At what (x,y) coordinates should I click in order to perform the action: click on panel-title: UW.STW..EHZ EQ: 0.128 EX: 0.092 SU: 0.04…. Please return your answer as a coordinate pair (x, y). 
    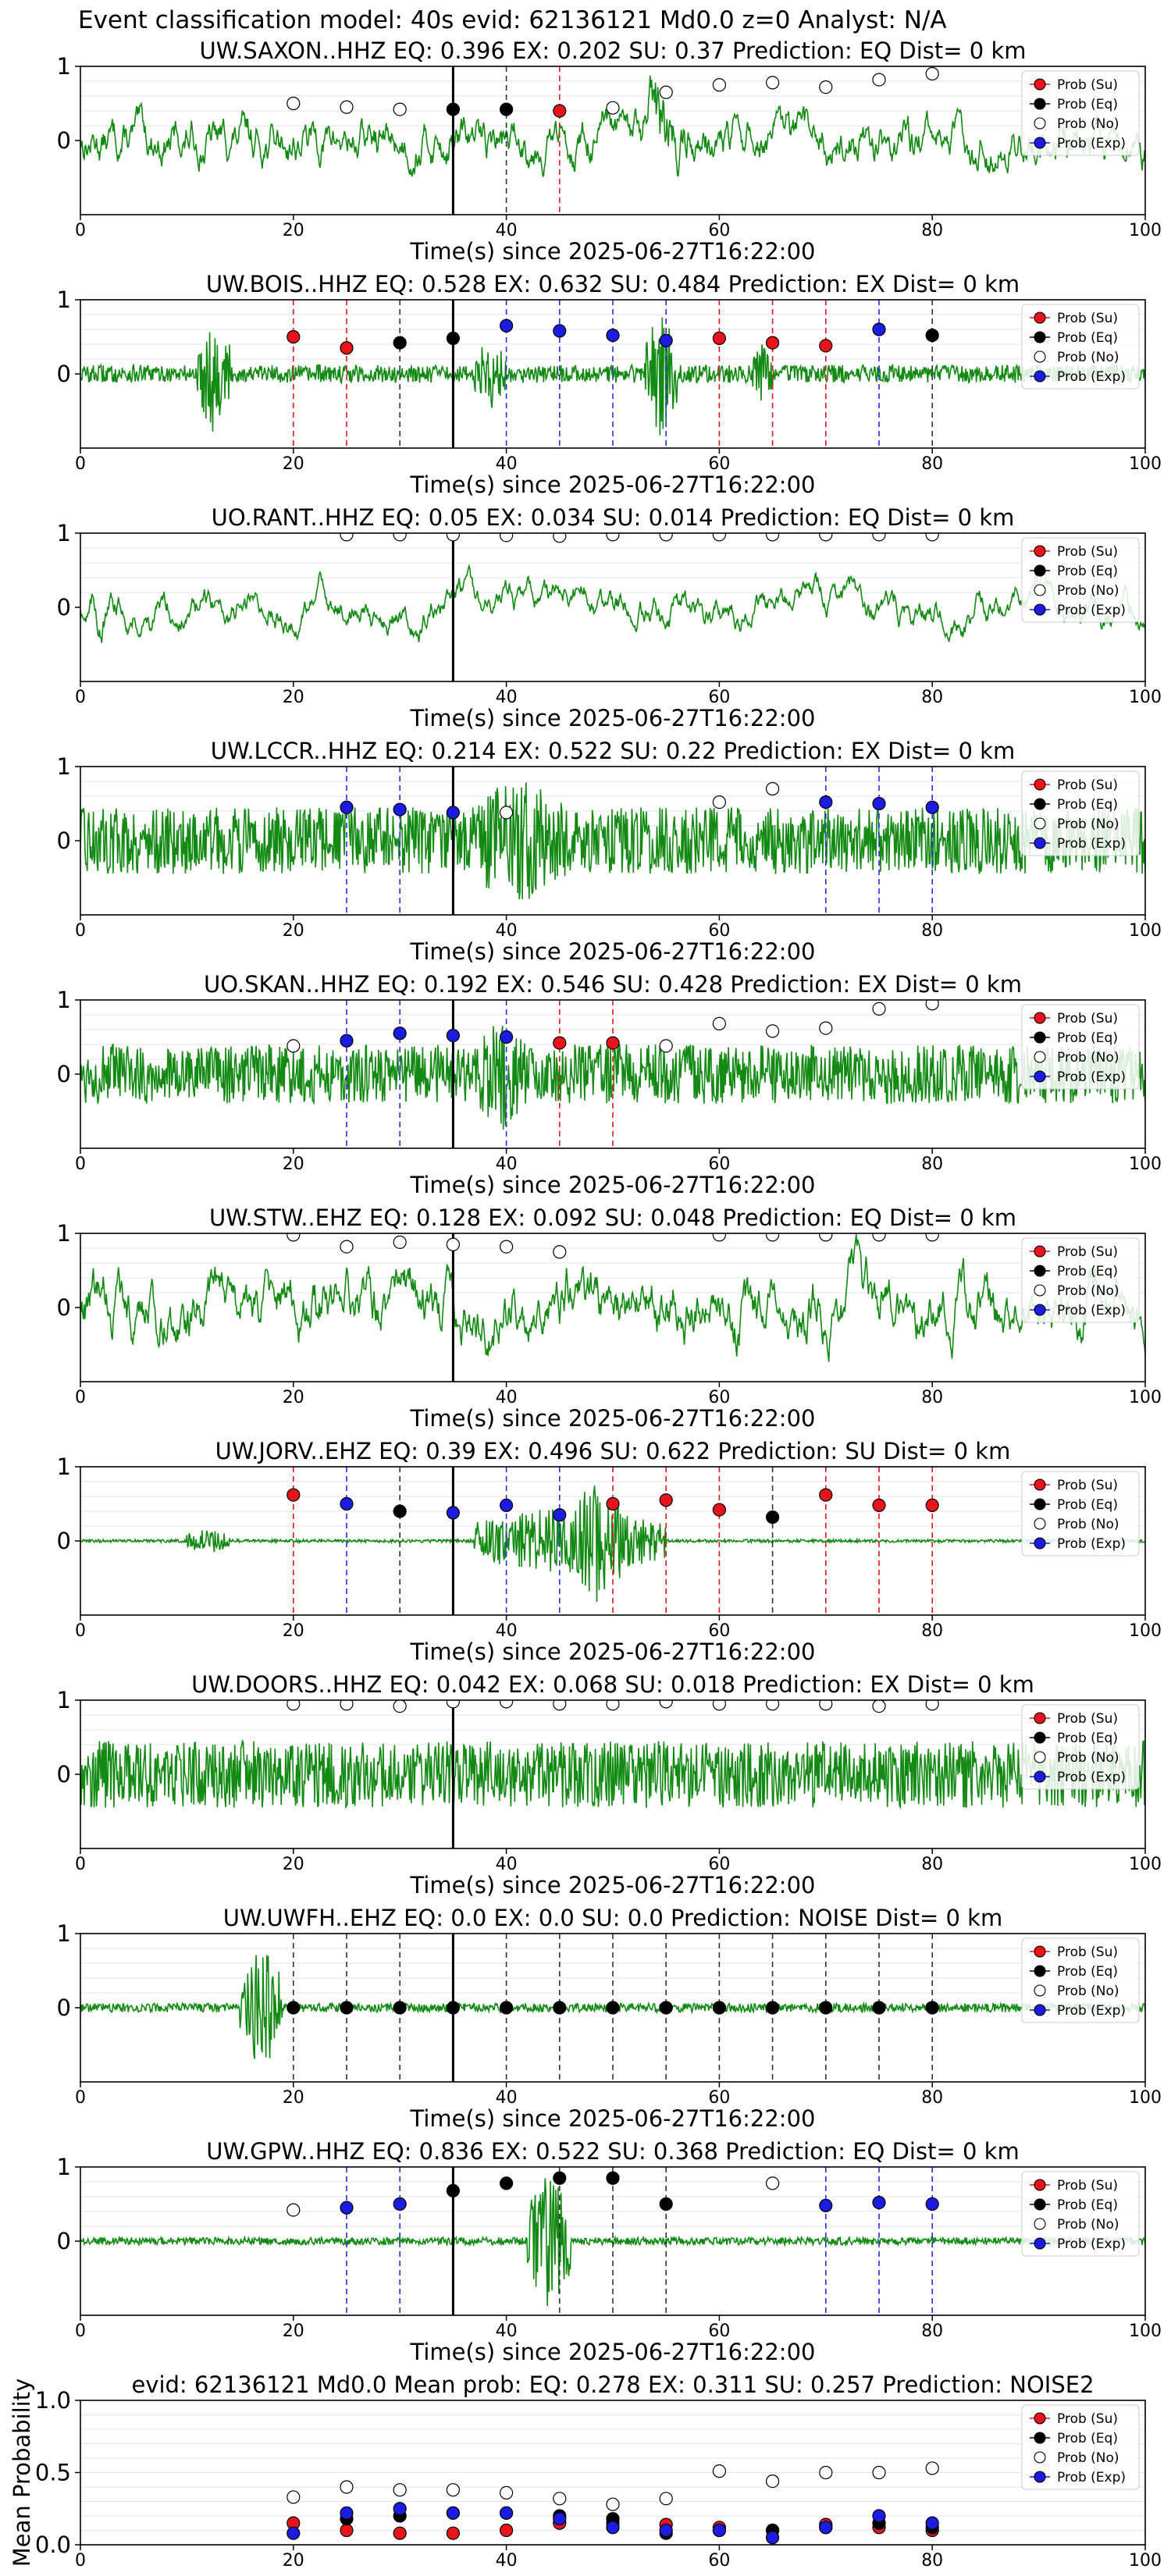
    Looking at the image, I should click on (612, 1217).